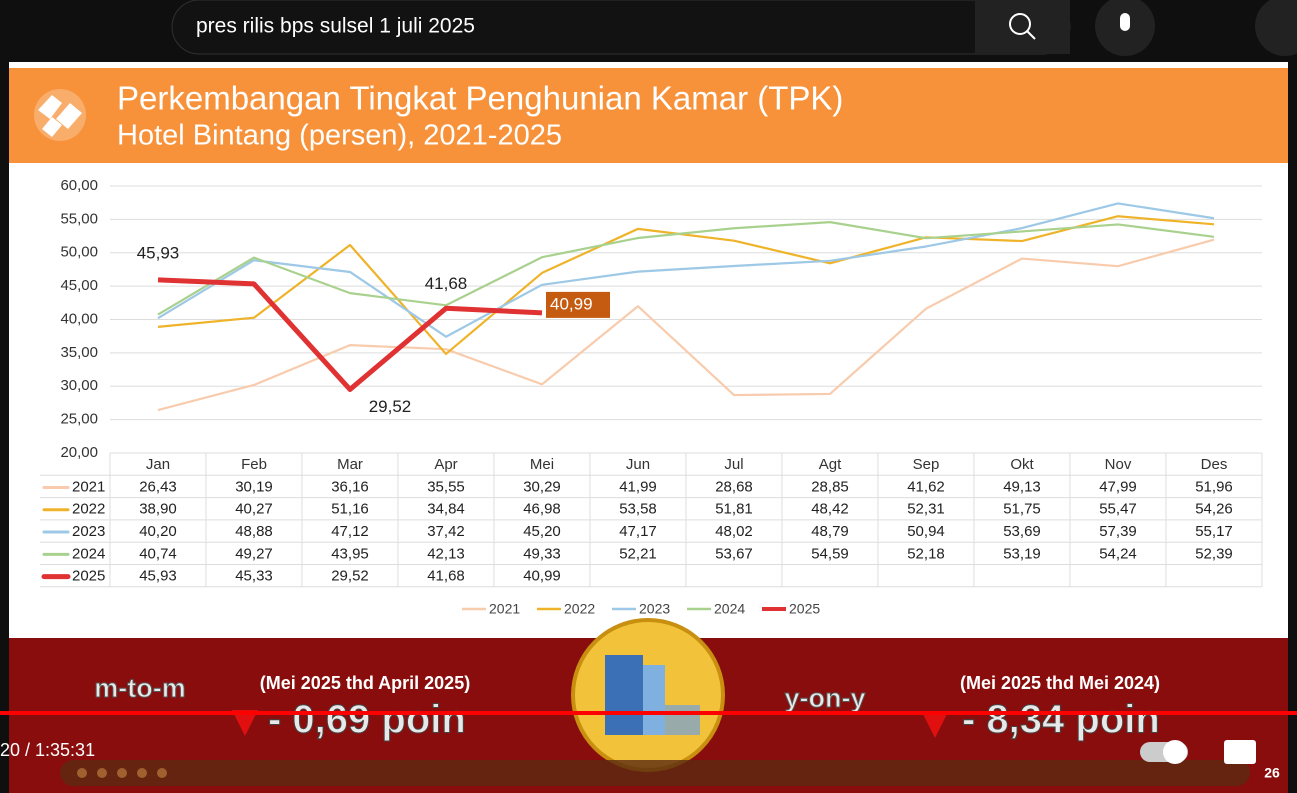 This screenshot has height=793, width=1297. I want to click on table-cell: 48,88, so click(254, 531).